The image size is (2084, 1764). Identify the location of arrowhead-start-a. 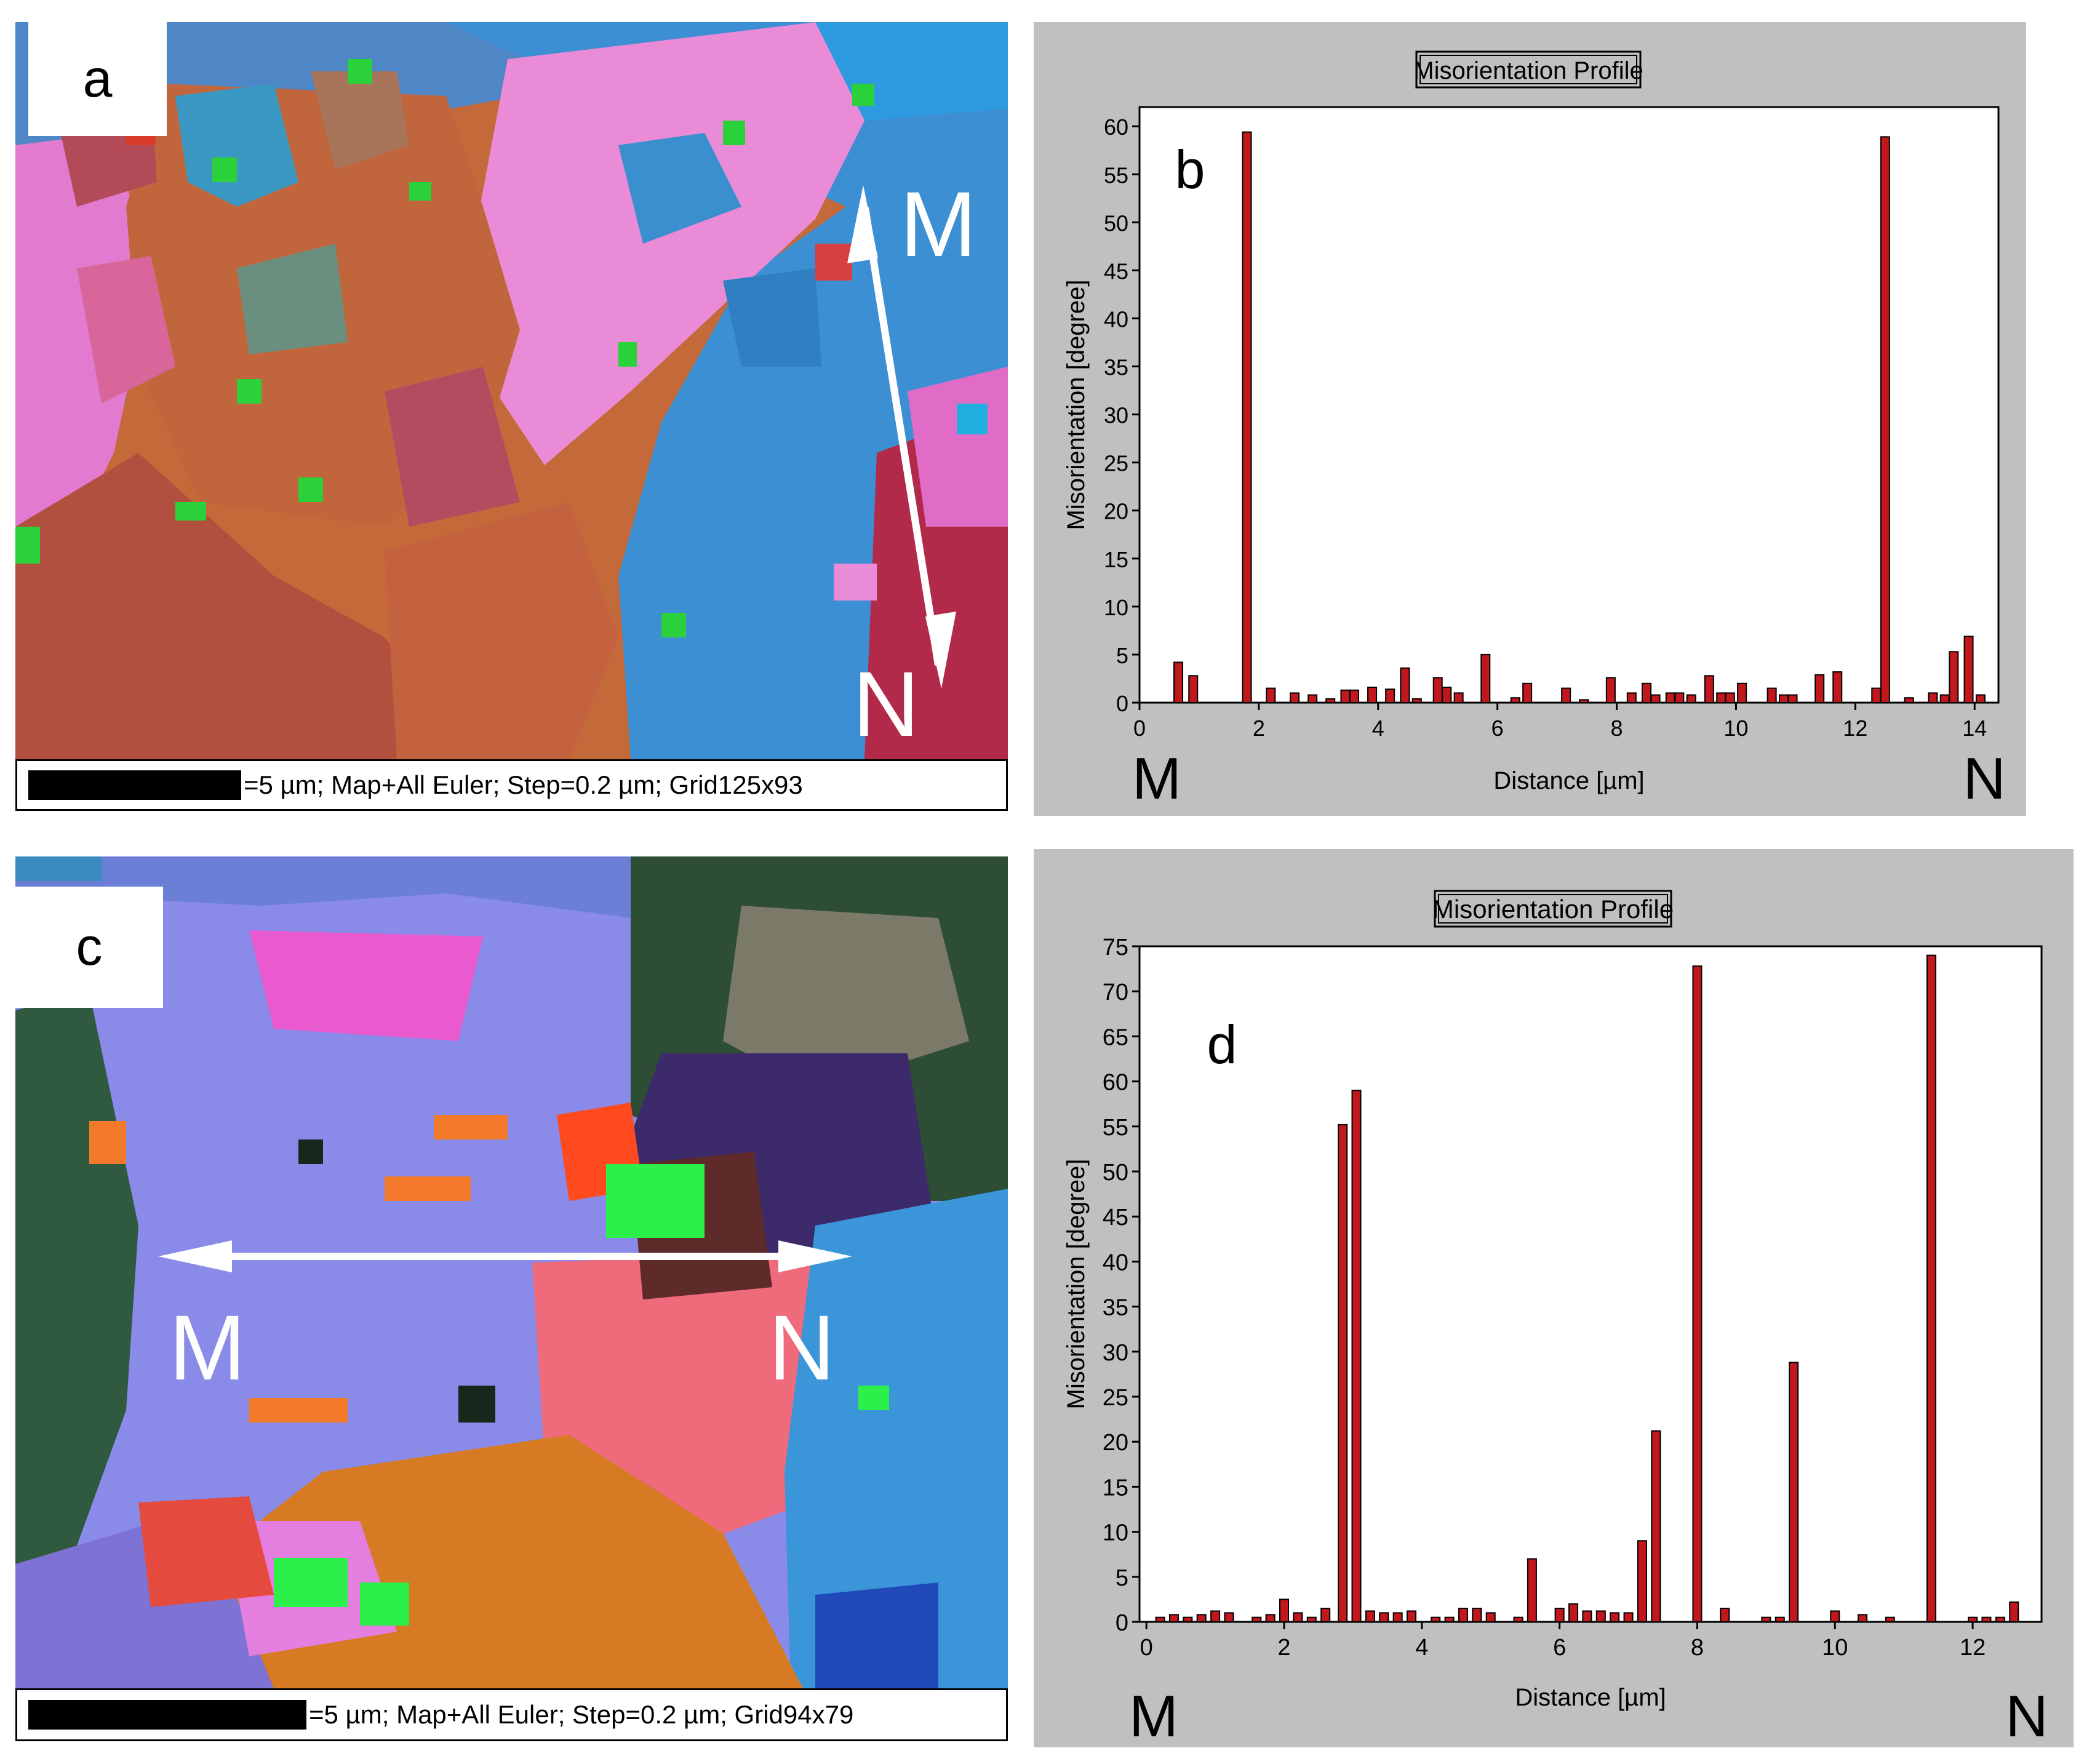
(863, 224).